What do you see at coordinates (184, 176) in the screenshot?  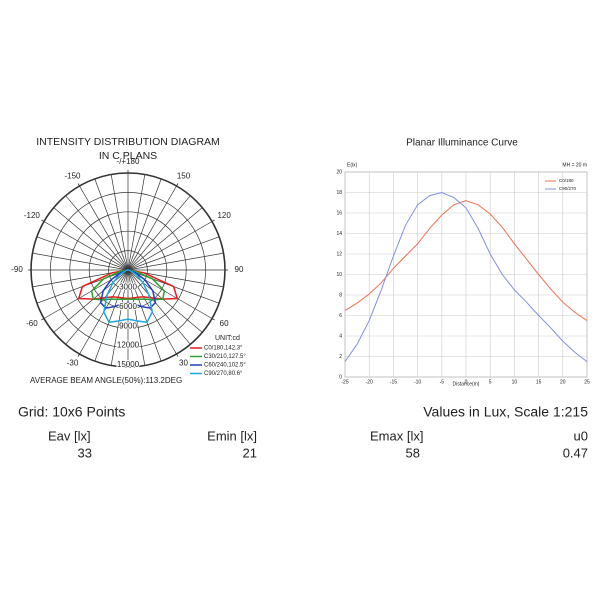 I see `angle-label: 150` at bounding box center [184, 176].